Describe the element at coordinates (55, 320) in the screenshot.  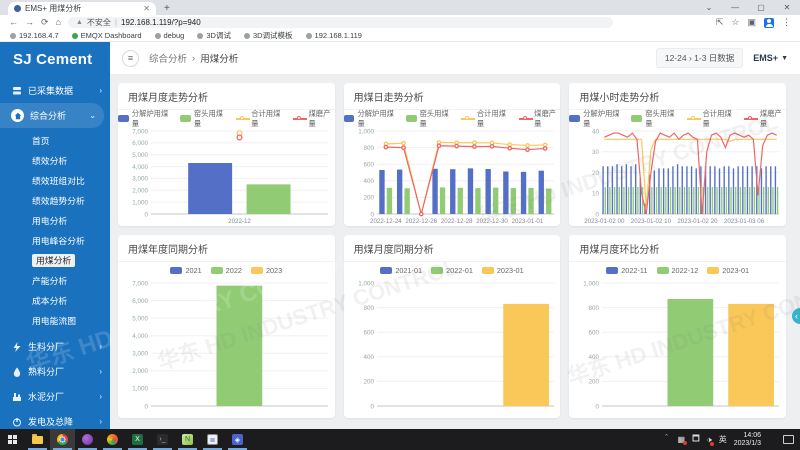
I see `sidebar-subitem: 用电能流图` at that location.